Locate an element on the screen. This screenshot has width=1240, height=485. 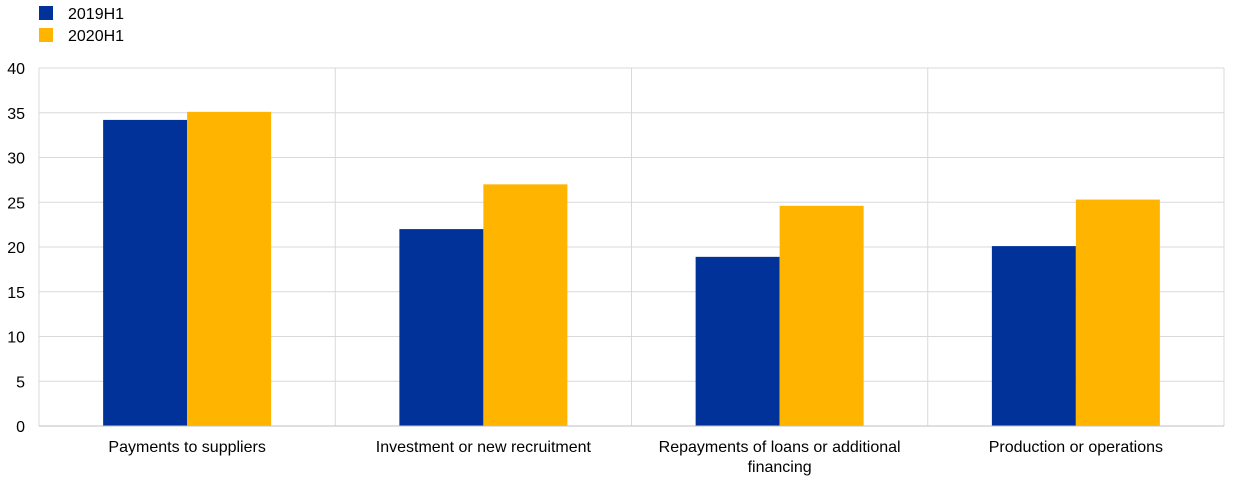
legend: 2019H1 2020H1 is located at coordinates (81, 25).